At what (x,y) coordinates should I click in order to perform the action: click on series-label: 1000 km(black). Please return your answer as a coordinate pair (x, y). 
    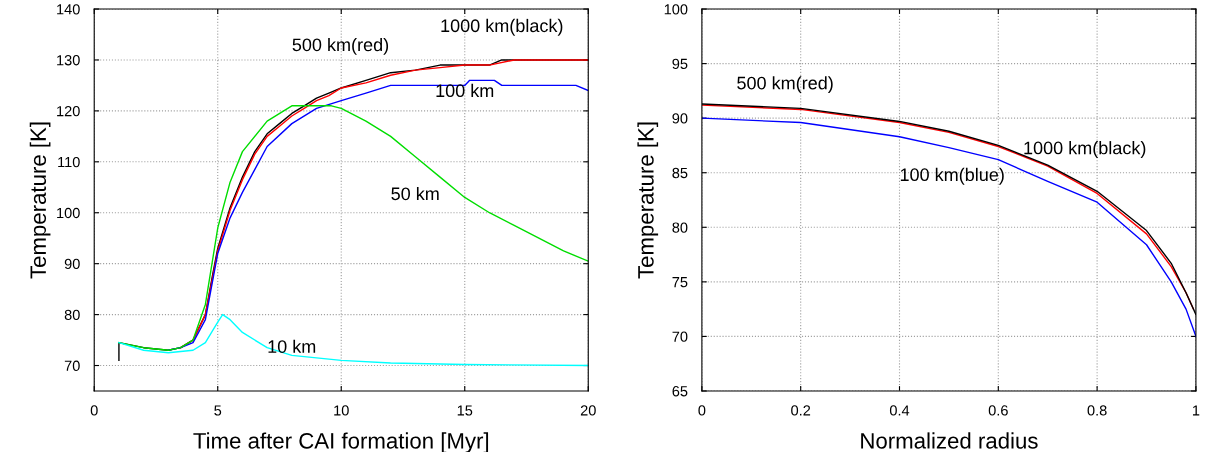
    Looking at the image, I should click on (1085, 149).